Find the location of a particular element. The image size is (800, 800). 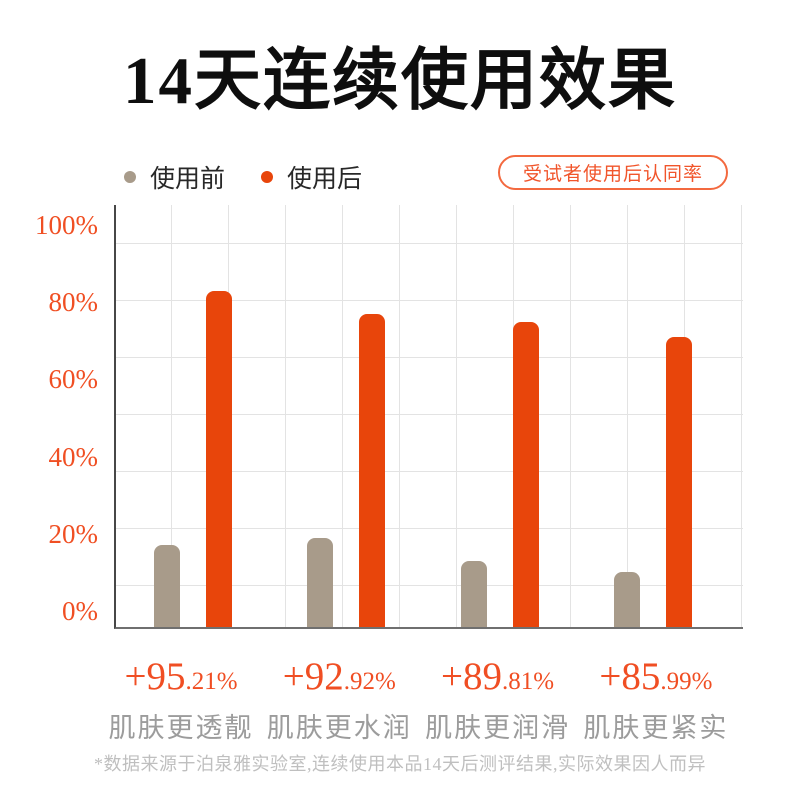

page-title: 14天连续使用效果 is located at coordinates (400, 81).